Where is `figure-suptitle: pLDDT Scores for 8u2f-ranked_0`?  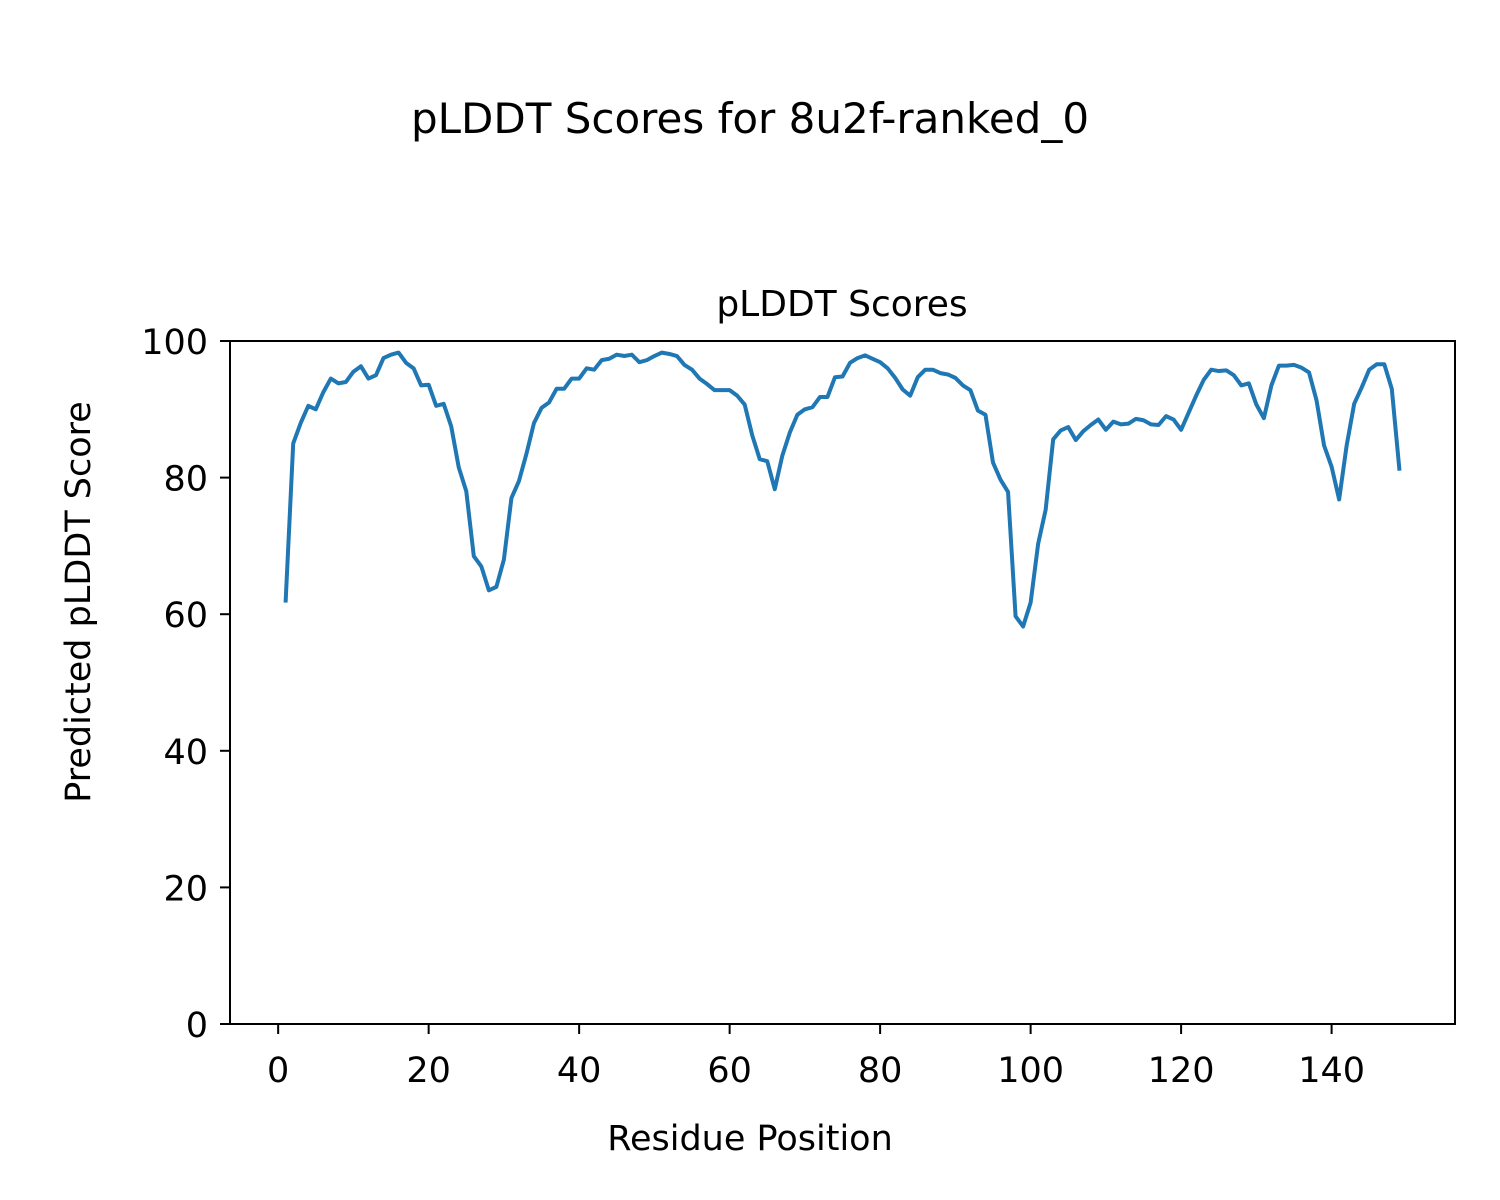
figure-suptitle: pLDDT Scores for 8u2f-ranked_0 is located at coordinates (750, 118).